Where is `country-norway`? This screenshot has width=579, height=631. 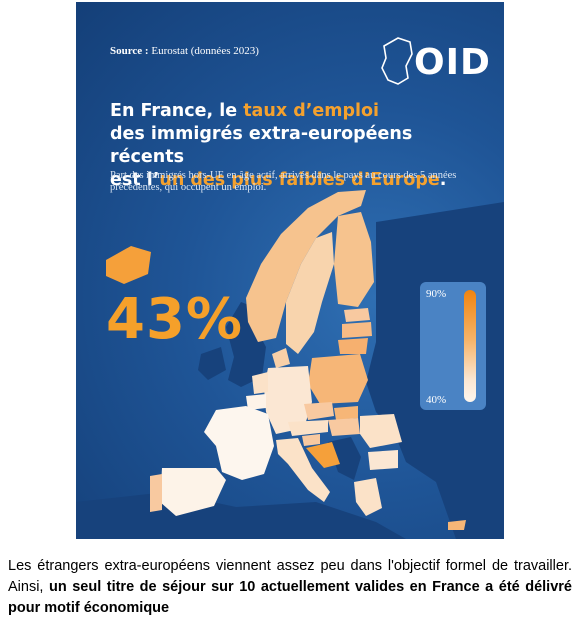
country-norway is located at coordinates (306, 266).